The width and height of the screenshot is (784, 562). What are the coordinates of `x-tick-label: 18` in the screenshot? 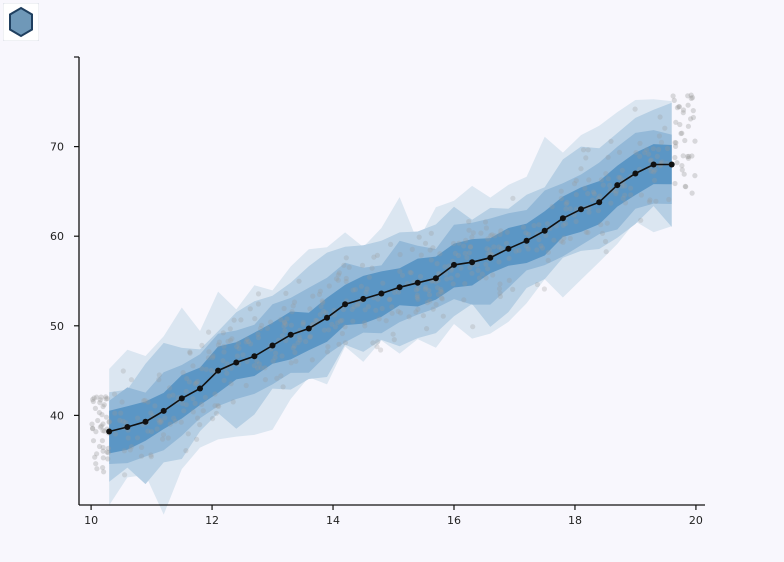 It's located at (575, 520).